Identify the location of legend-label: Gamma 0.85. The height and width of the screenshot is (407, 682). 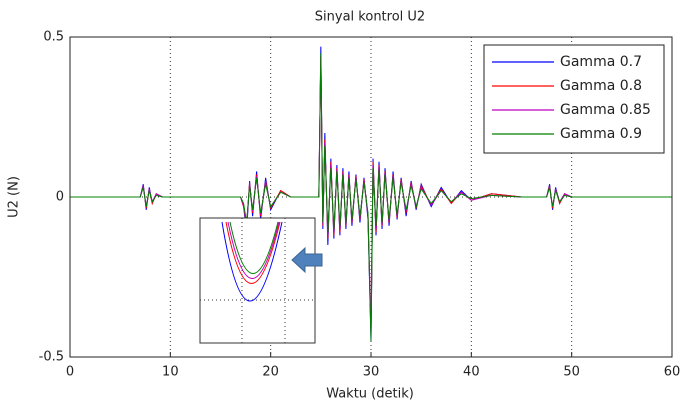
(605, 110).